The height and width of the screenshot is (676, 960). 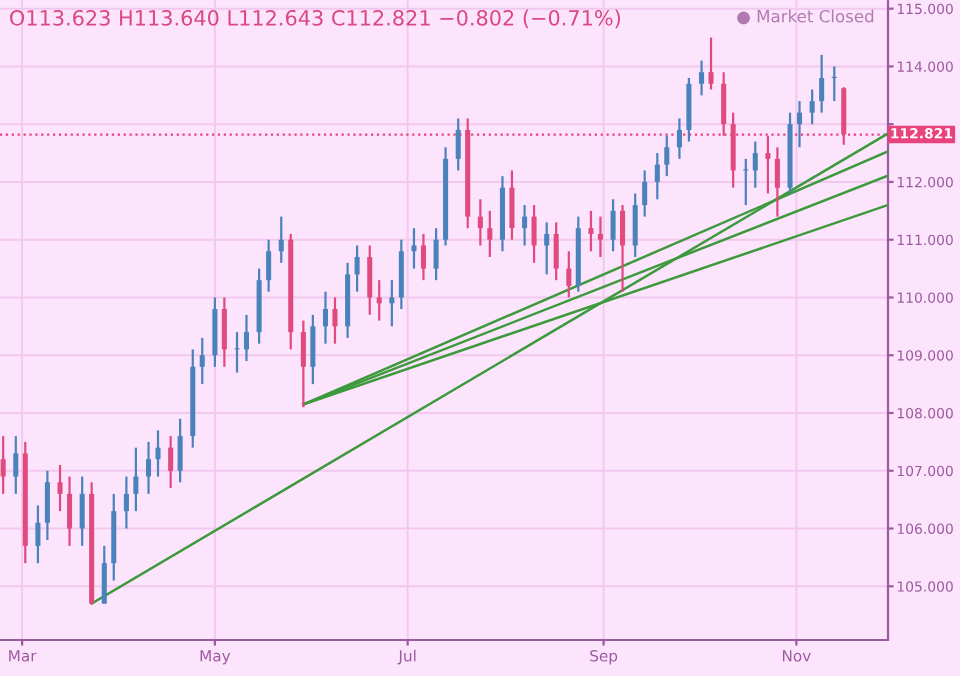 What do you see at coordinates (805, 17) in the screenshot?
I see `annotation: ● Market Closed` at bounding box center [805, 17].